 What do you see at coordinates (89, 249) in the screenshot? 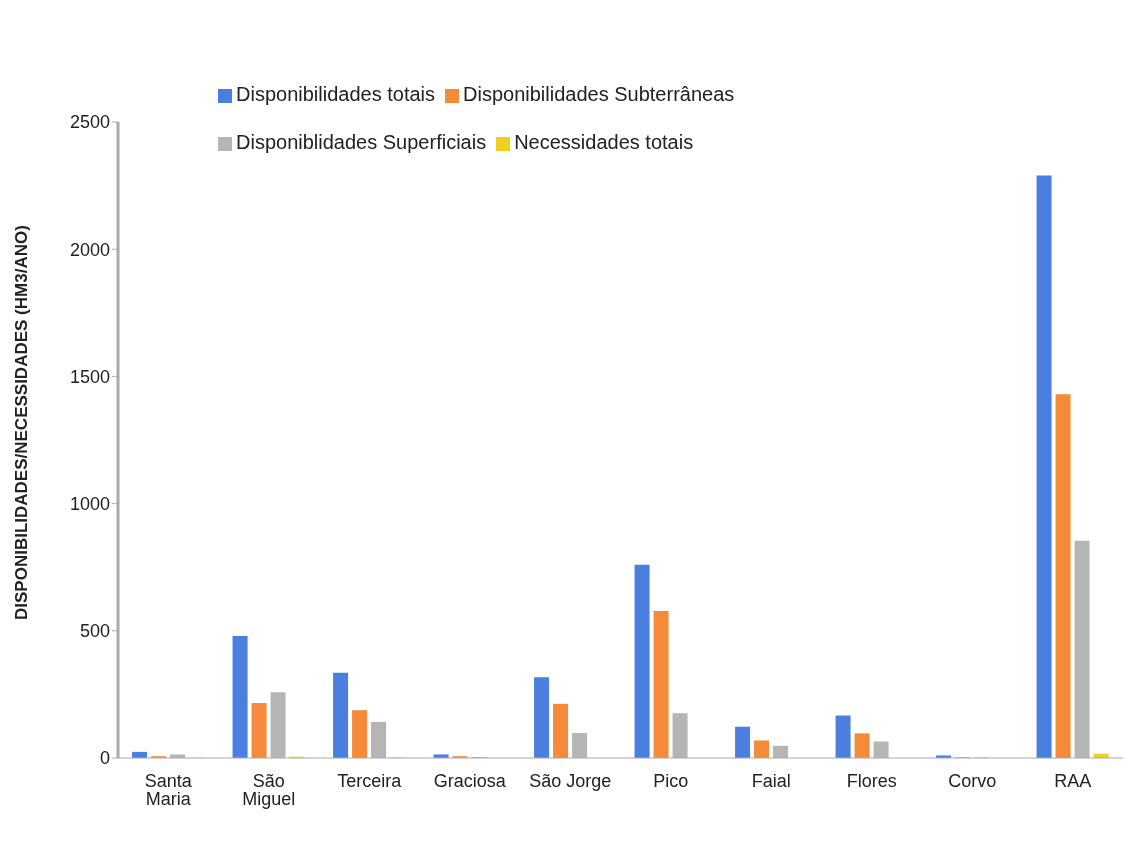
I see `y-tick-label: 2000` at bounding box center [89, 249].